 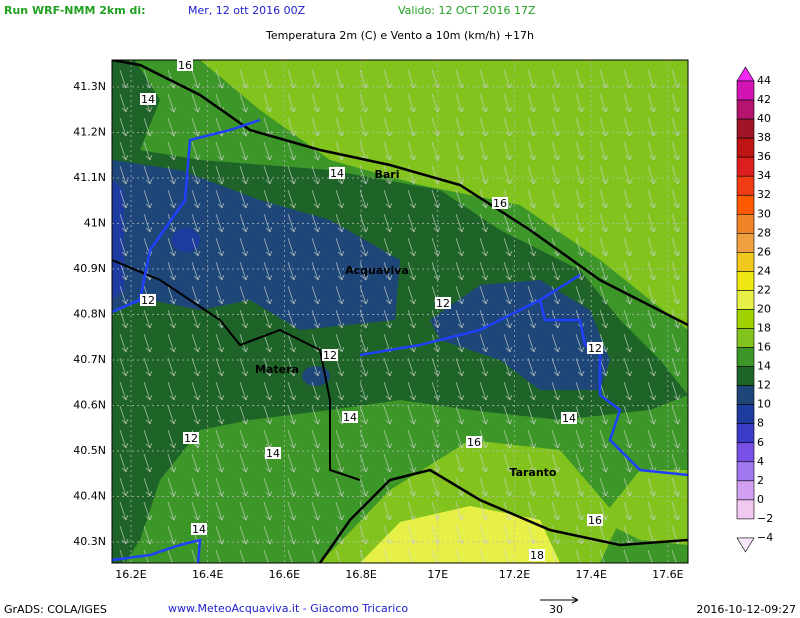 What do you see at coordinates (89, 496) in the screenshot?
I see `lat-label: 40.4N` at bounding box center [89, 496].